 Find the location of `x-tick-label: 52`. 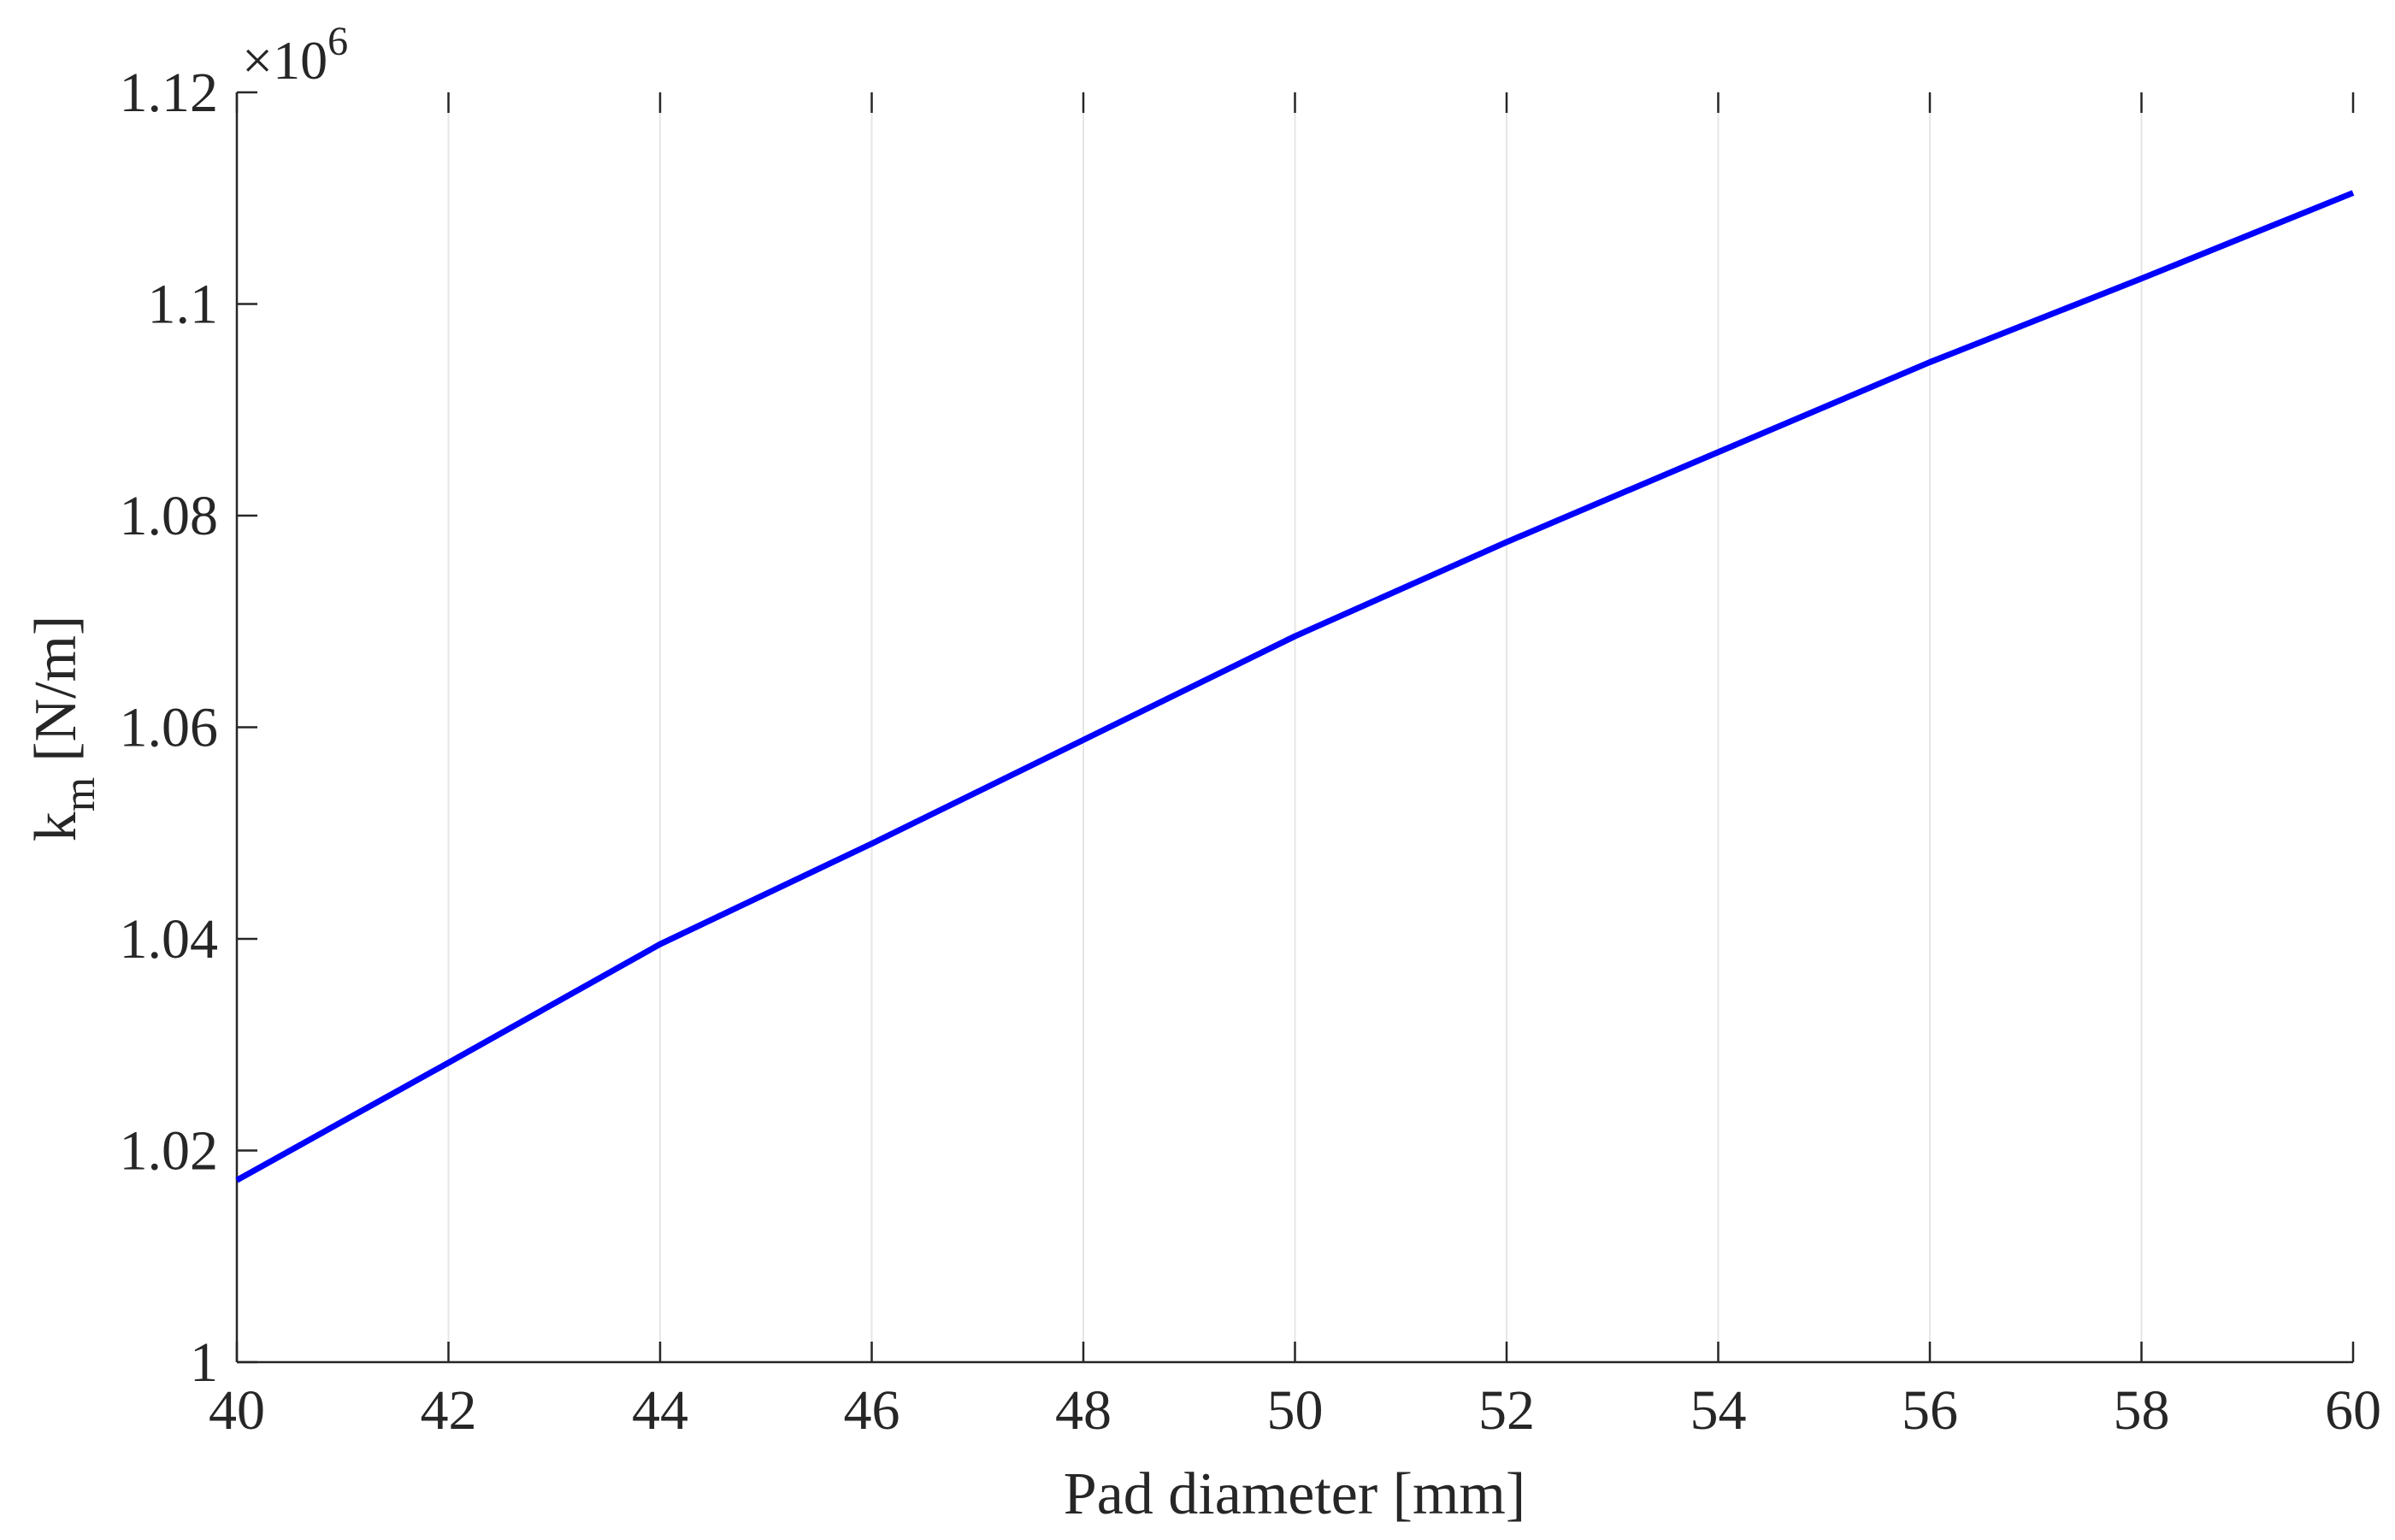

x-tick-label: 52 is located at coordinates (1506, 1410).